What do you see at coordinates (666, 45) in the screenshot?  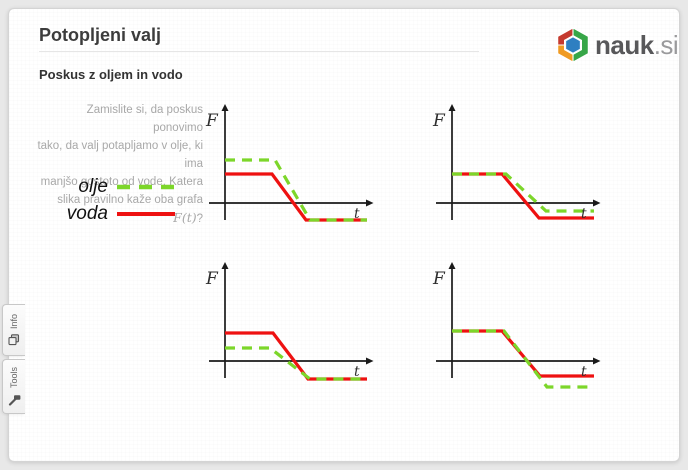 I see `logo-suffix: .si` at bounding box center [666, 45].